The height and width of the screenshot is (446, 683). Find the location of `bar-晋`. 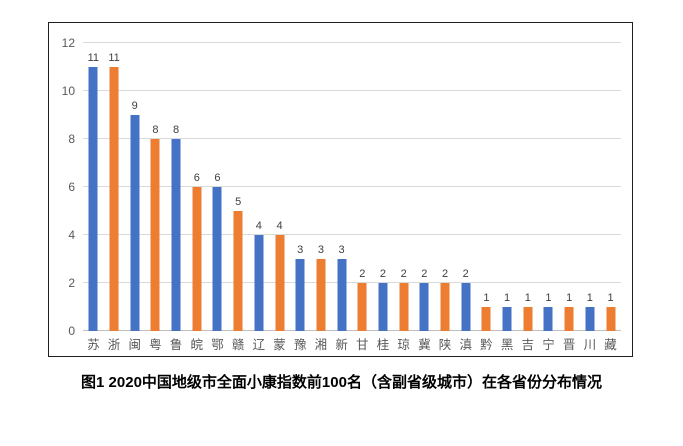

bar-晋 is located at coordinates (569, 319).